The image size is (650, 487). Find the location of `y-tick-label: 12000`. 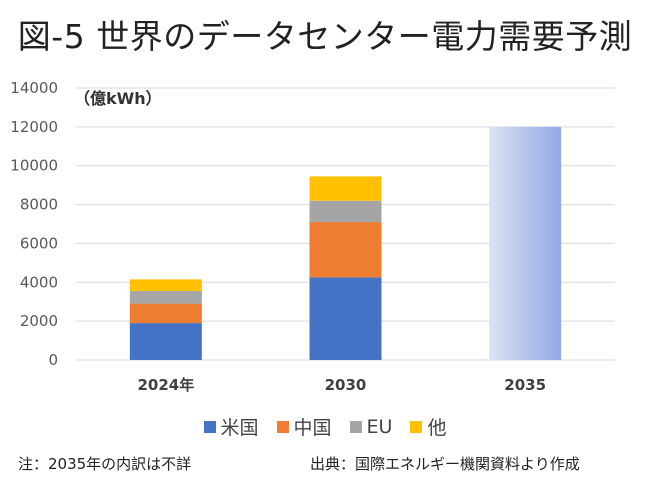

y-tick-label: 12000 is located at coordinates (34, 127).